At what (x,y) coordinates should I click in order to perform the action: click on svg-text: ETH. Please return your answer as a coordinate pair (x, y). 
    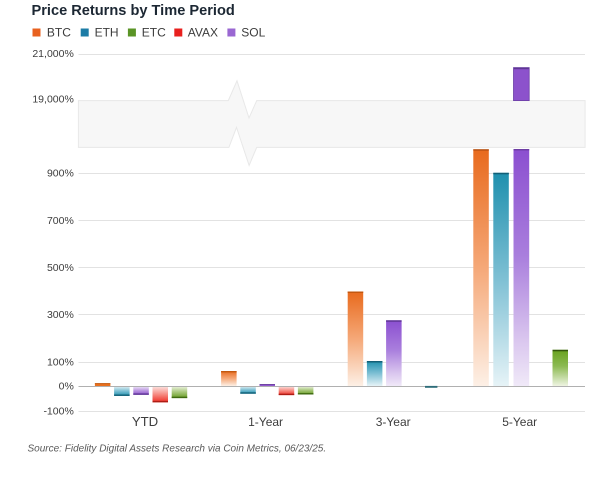
    Looking at the image, I should click on (107, 32).